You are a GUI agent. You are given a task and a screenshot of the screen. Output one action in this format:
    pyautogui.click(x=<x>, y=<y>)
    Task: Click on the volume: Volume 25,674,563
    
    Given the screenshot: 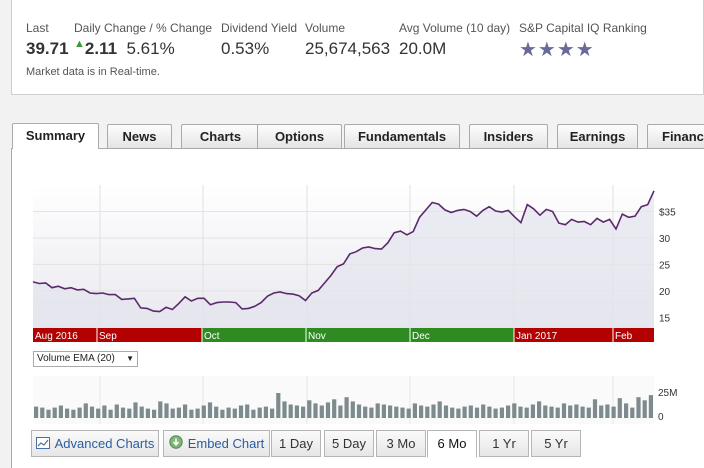 What is the action you would take?
    pyautogui.click(x=347, y=40)
    